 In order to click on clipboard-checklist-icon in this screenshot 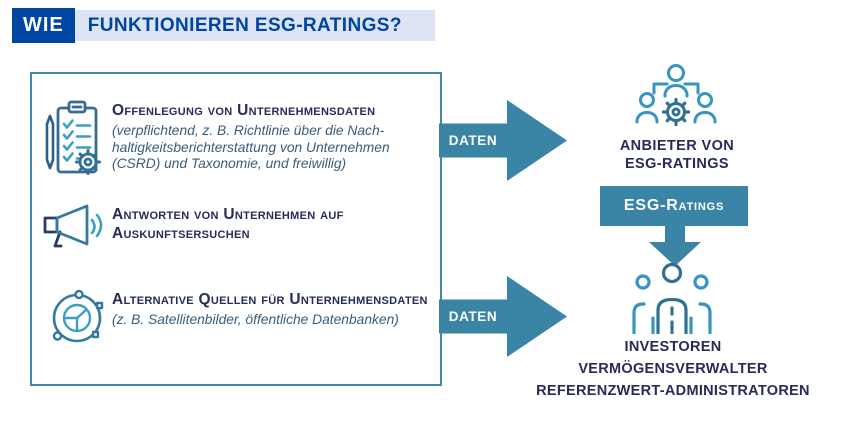, I will do `click(72, 143)`.